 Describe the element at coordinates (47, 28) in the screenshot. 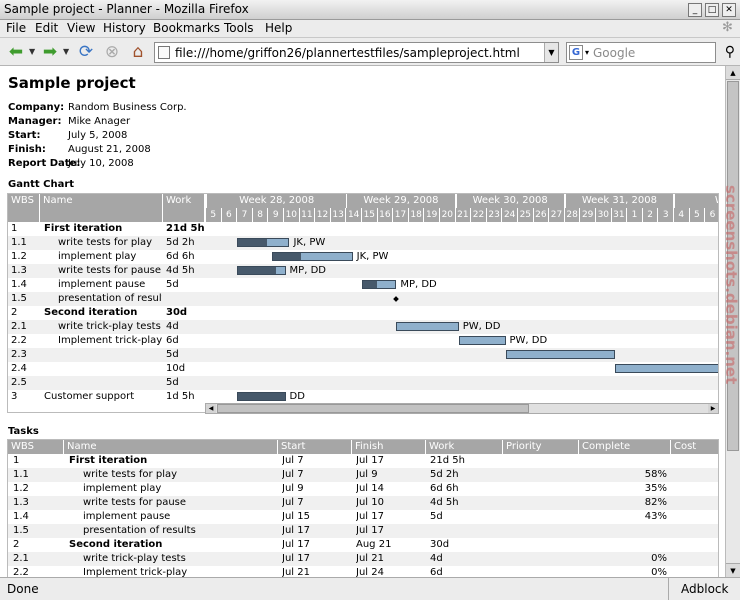

I see `menu-edit: Edit` at that location.